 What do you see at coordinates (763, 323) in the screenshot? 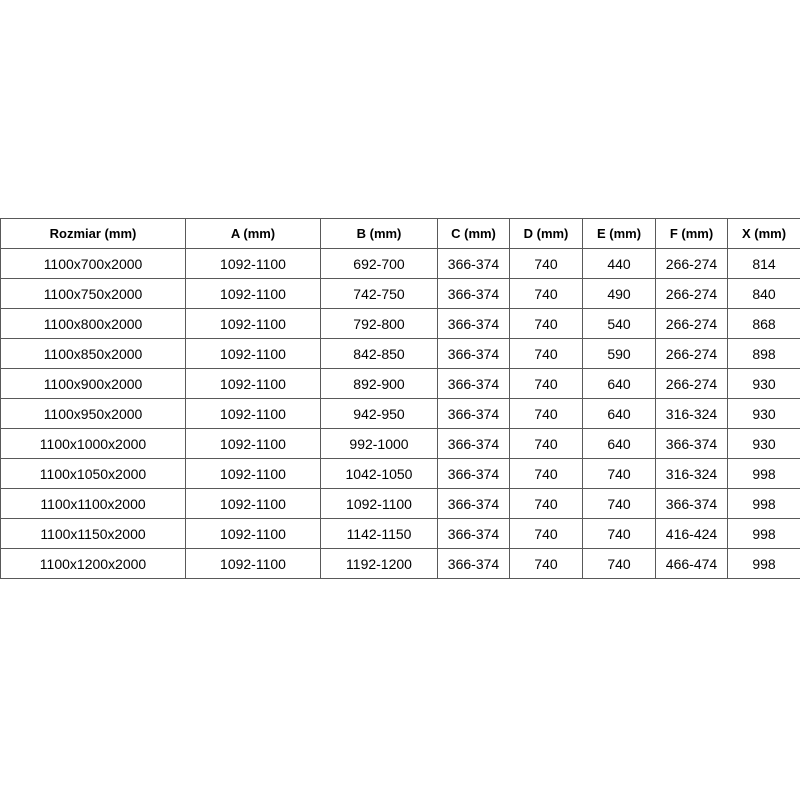
I see `table-cell: 868` at bounding box center [763, 323].